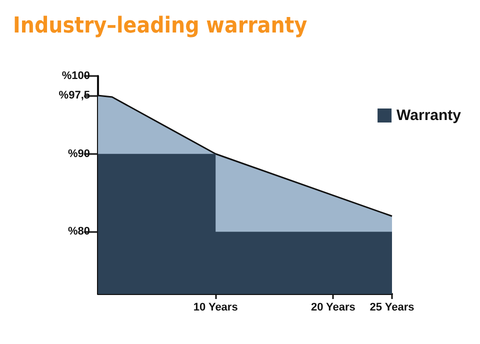 The height and width of the screenshot is (344, 480). I want to click on legend-label: Warranty, so click(429, 115).